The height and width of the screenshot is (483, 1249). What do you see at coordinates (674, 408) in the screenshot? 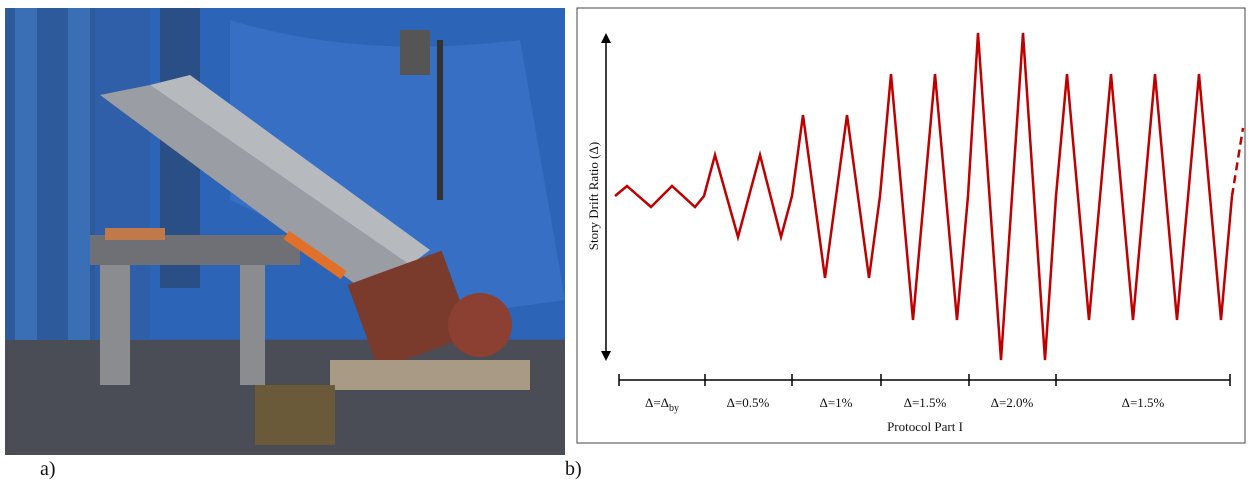
I see `segment-subscript: by` at bounding box center [674, 408].